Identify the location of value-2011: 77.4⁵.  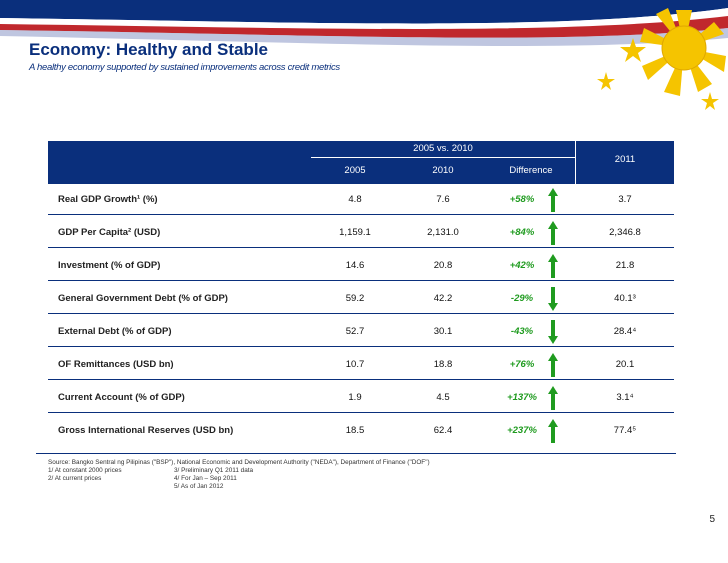
(625, 430).